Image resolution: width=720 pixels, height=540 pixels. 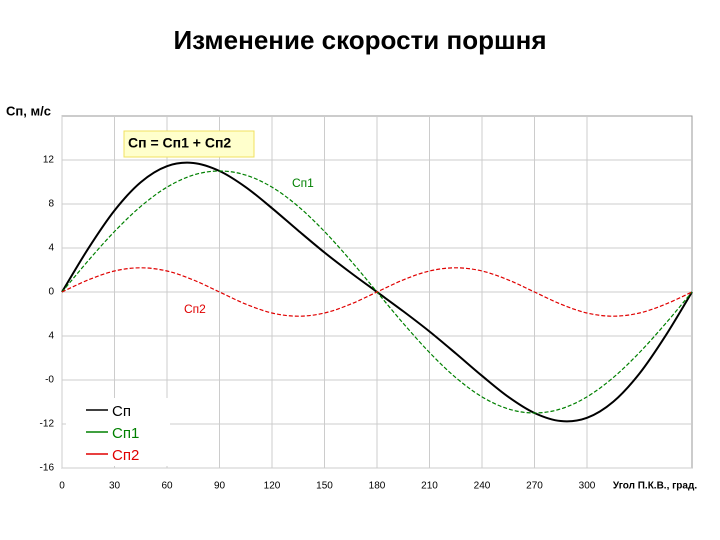 What do you see at coordinates (220, 486) in the screenshot?
I see `x-tick-label: 90` at bounding box center [220, 486].